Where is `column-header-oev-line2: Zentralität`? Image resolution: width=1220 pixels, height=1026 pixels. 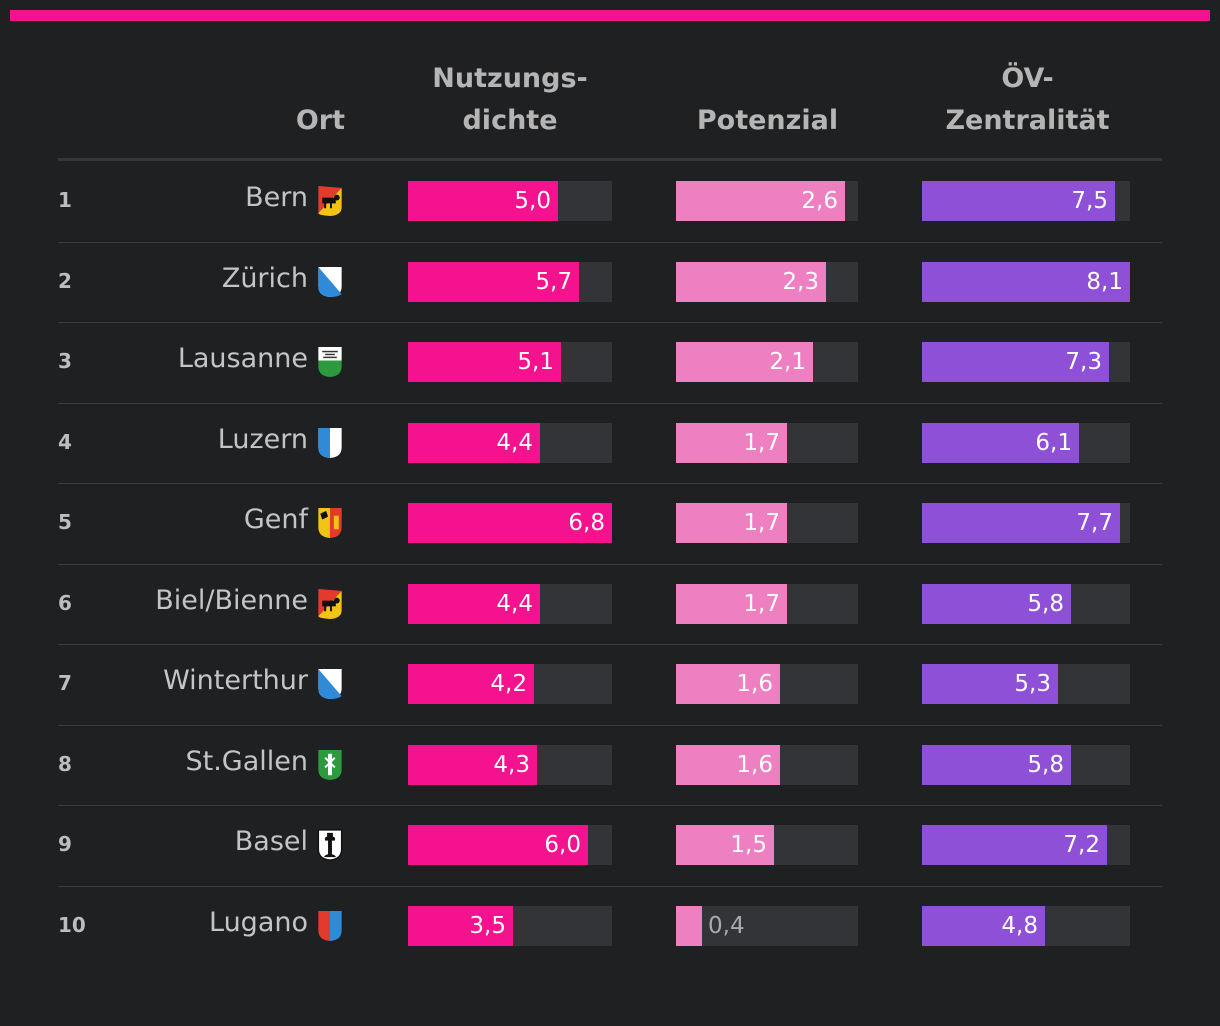 column-header-oev-line2: Zentralität is located at coordinates (1027, 120).